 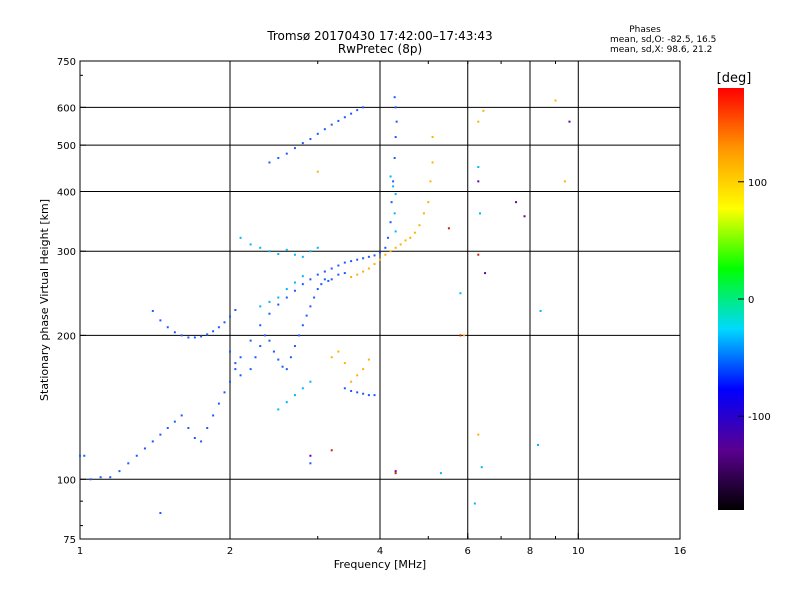 What do you see at coordinates (379, 36) in the screenshot?
I see `chart-title: Tromsø 20170430 17:42:00–17:43:43` at bounding box center [379, 36].